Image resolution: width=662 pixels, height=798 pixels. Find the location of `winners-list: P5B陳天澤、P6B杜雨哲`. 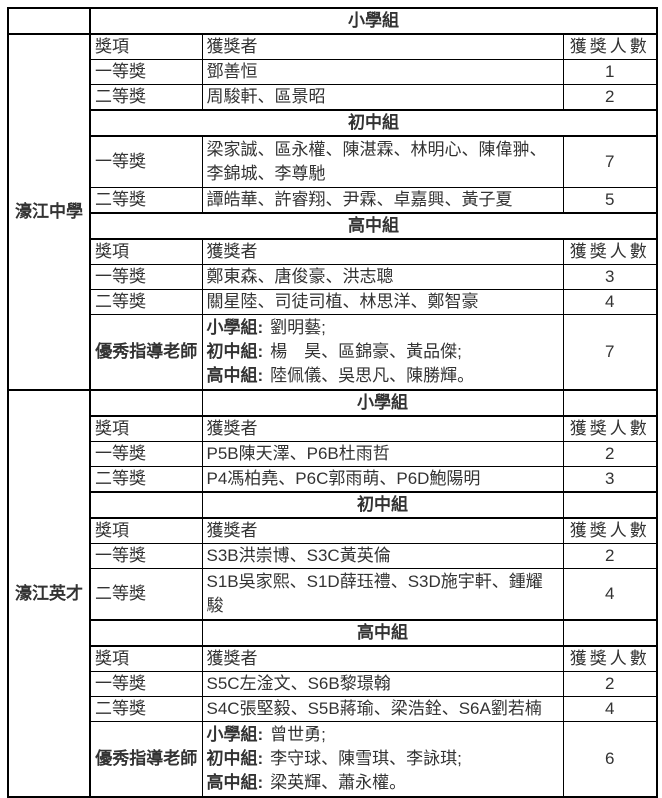

winners-list: P5B陳天澤、P6B杜雨哲 is located at coordinates (382, 454).